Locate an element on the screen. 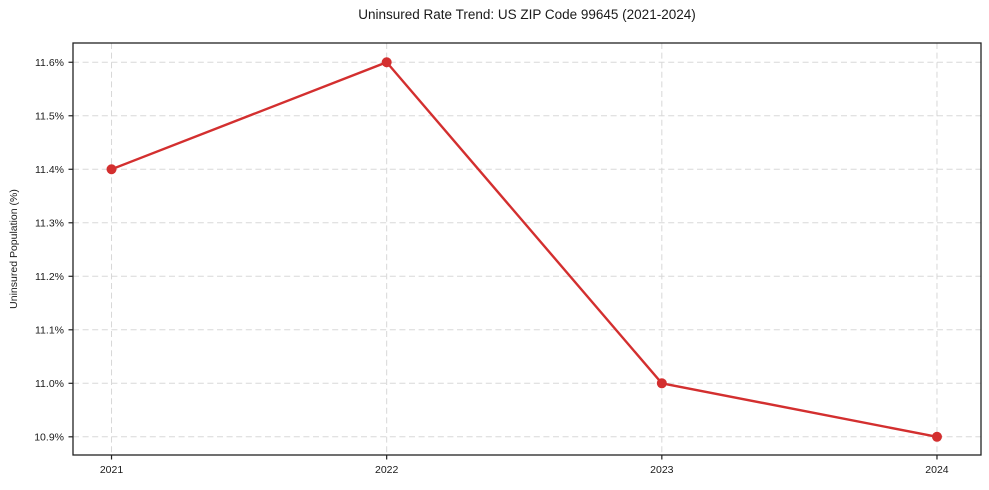  y-tick-label: 11.2% is located at coordinates (49, 277).